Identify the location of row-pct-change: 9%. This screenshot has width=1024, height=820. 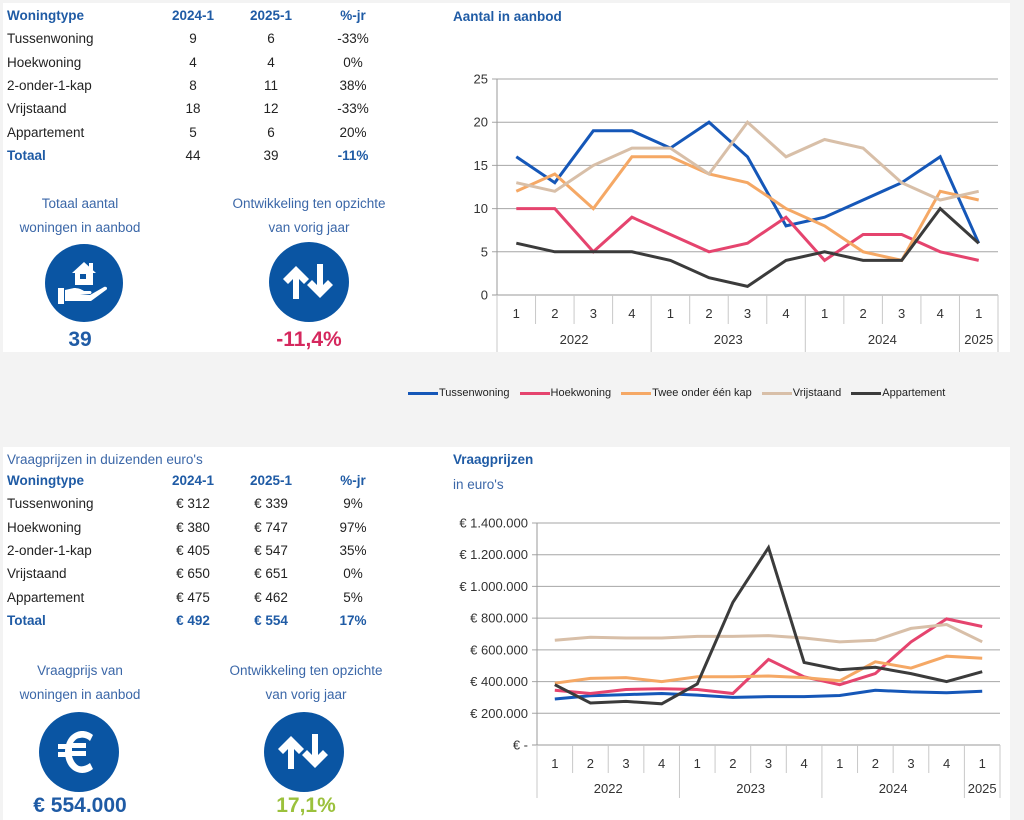
(353, 504).